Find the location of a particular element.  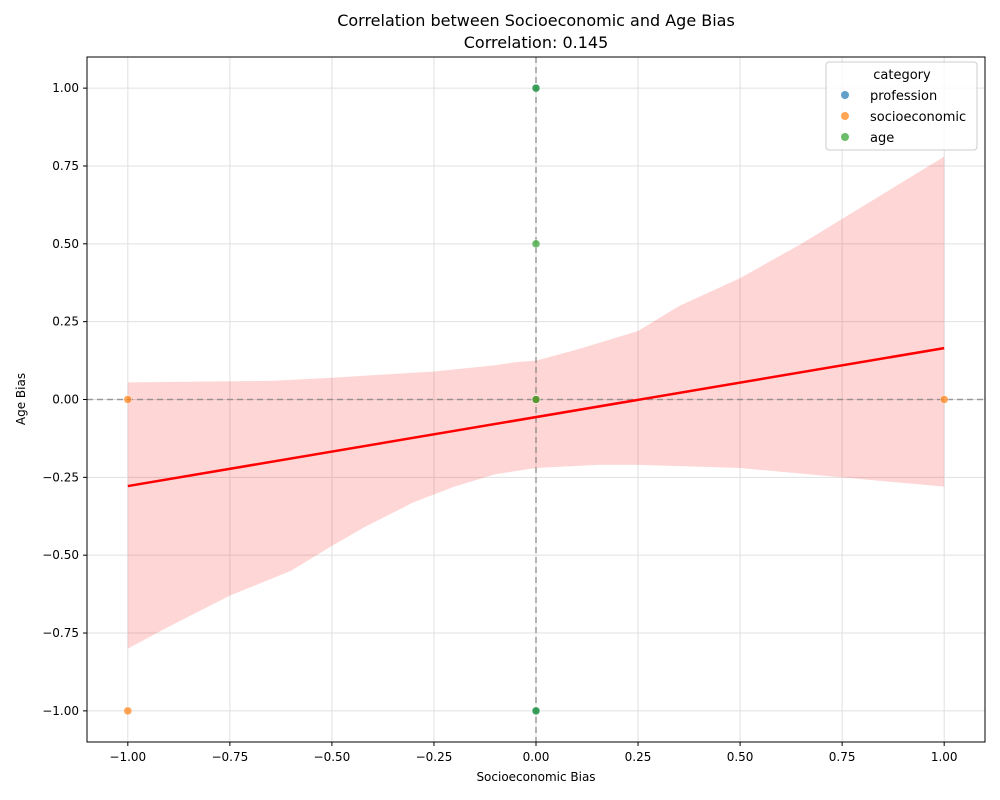

regression-line is located at coordinates (536, 417).